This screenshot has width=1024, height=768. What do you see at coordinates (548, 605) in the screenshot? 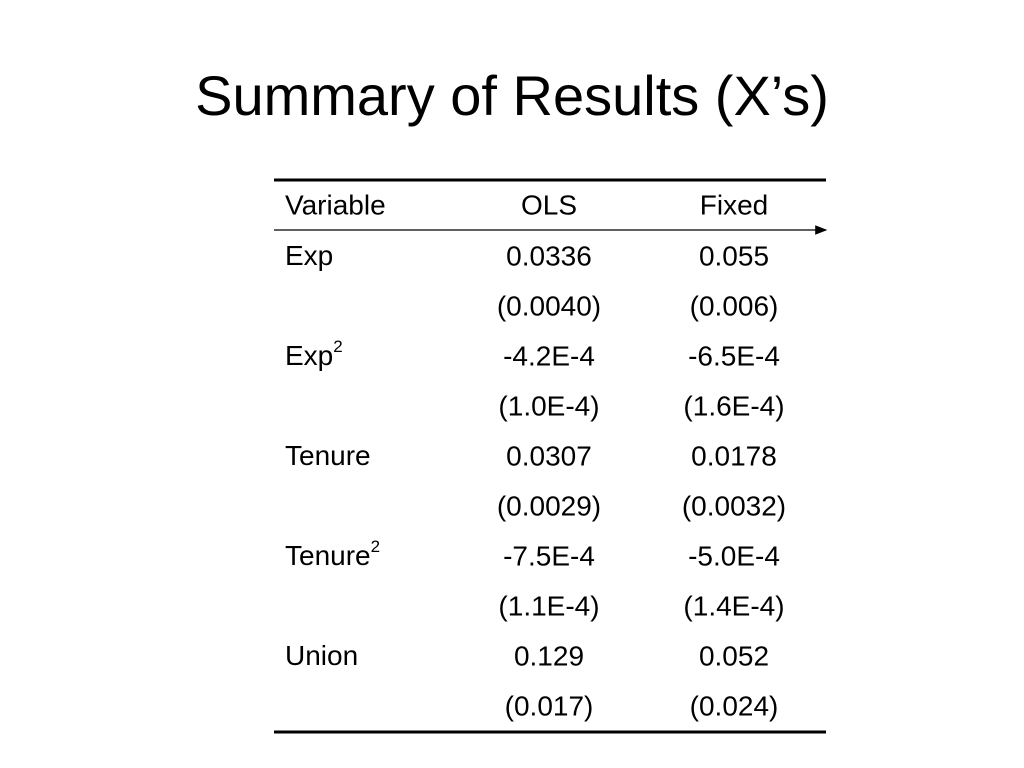
I see `ols-se: (1.1E-4)` at bounding box center [548, 605].